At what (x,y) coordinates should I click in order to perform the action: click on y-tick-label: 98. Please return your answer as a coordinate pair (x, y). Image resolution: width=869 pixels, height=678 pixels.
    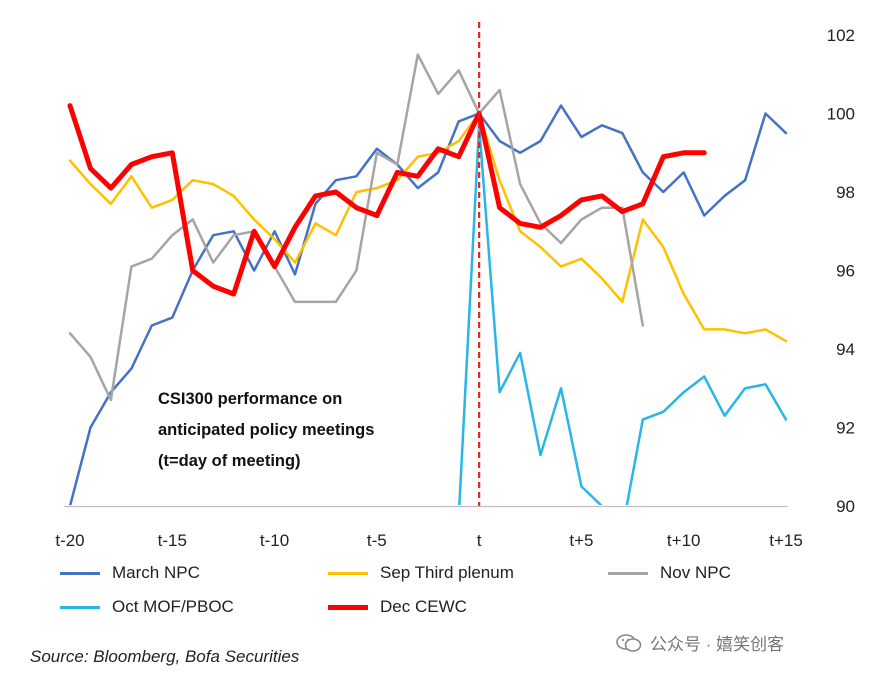
    Looking at the image, I should click on (845, 192).